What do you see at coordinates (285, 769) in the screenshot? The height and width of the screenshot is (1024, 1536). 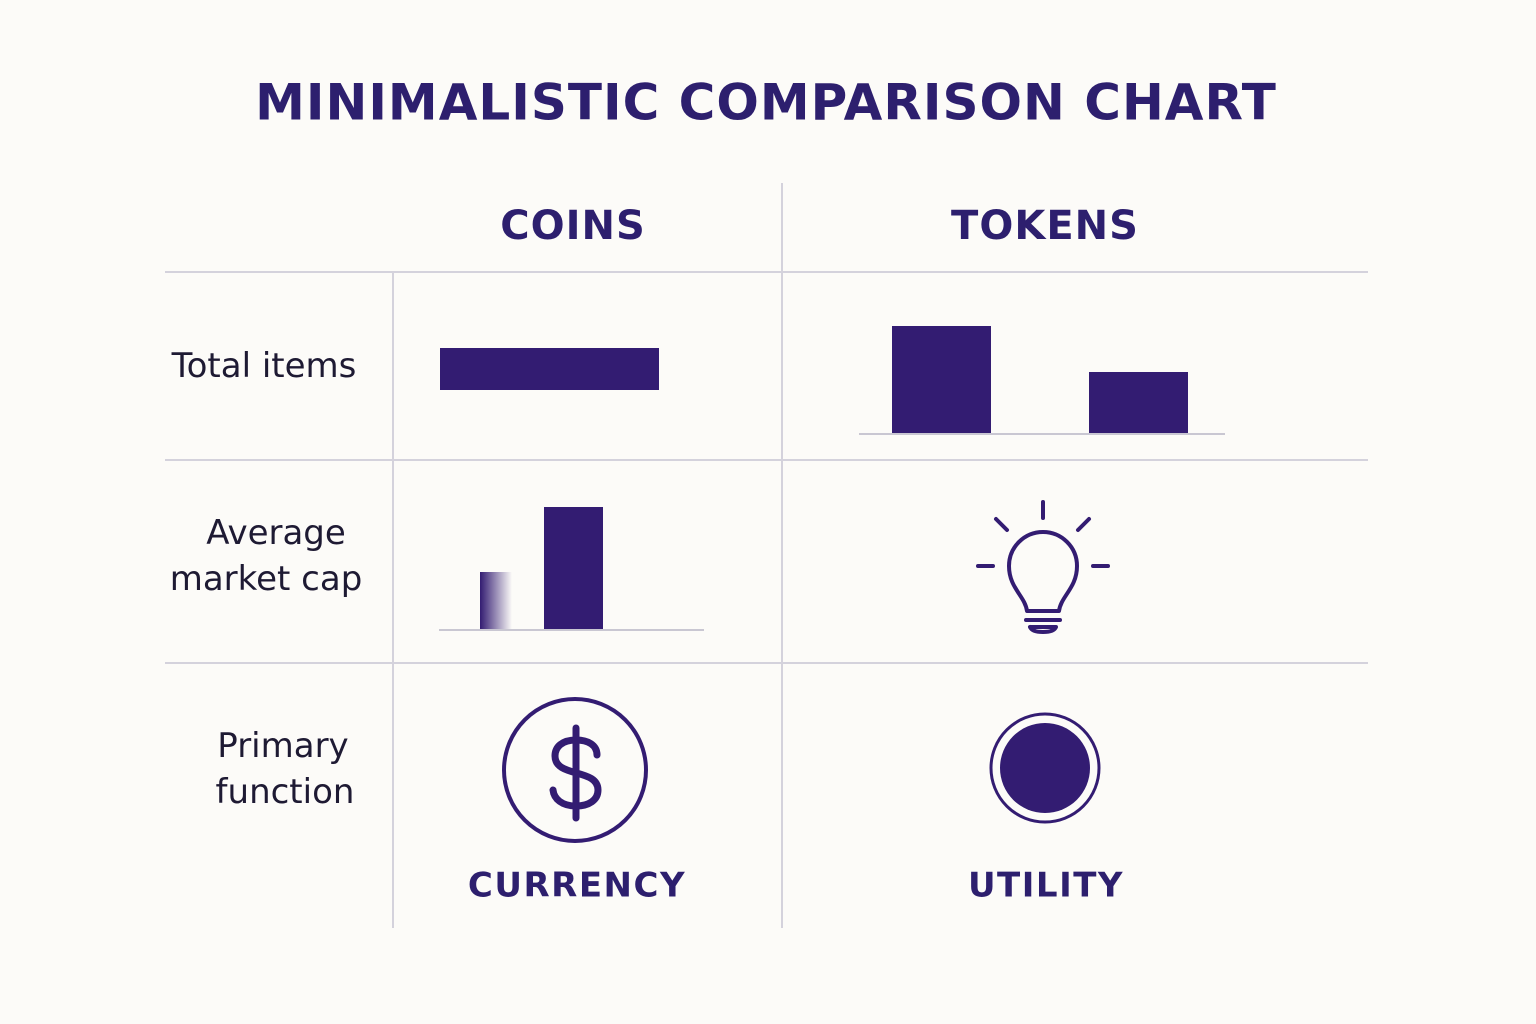 I see `row-label: Primary function` at bounding box center [285, 769].